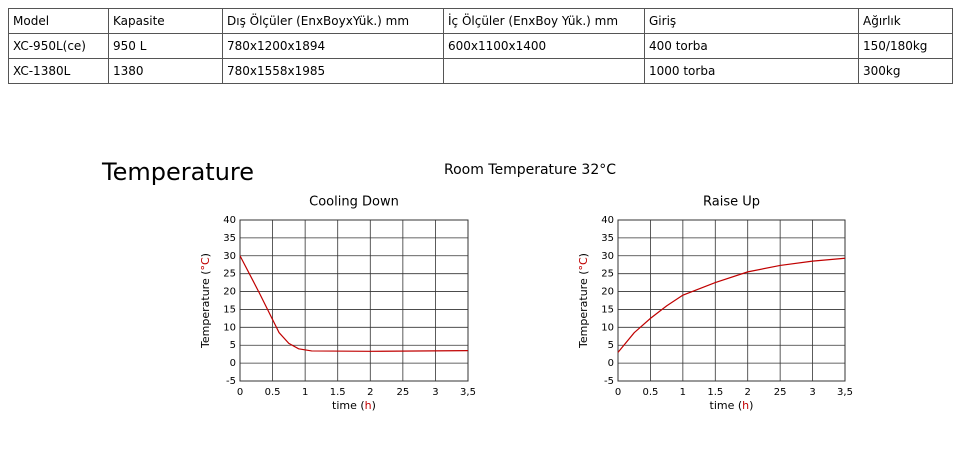  What do you see at coordinates (905, 21) in the screenshot?
I see `table-cell: Ağırlık` at bounding box center [905, 21].